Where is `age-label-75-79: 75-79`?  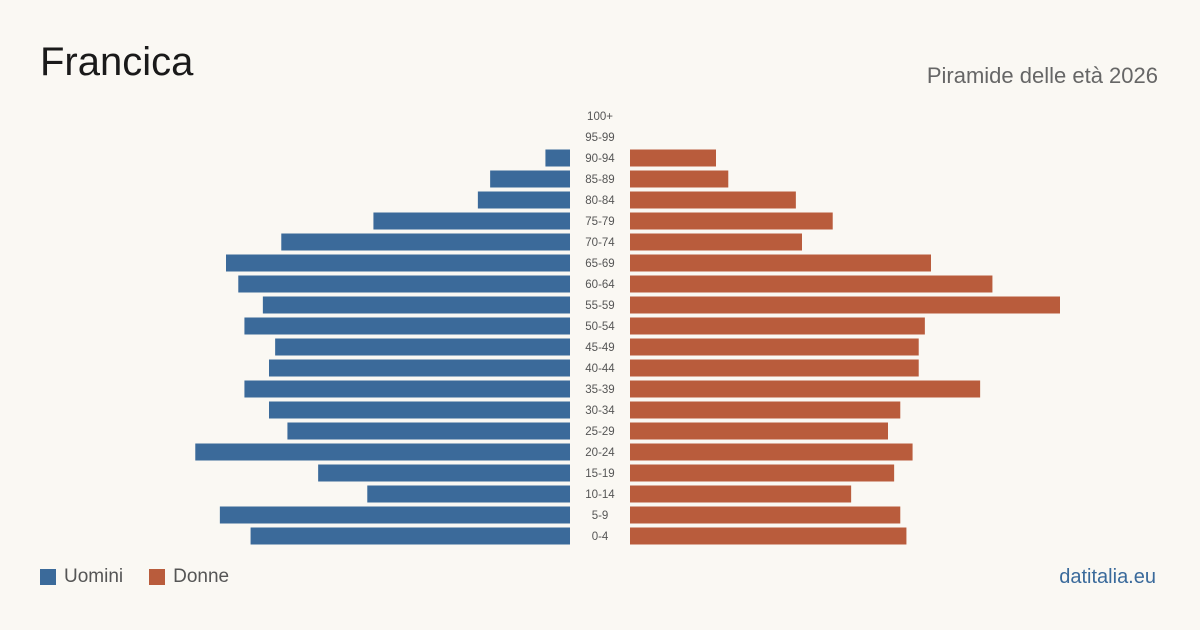 age-label-75-79: 75-79 is located at coordinates (599, 222).